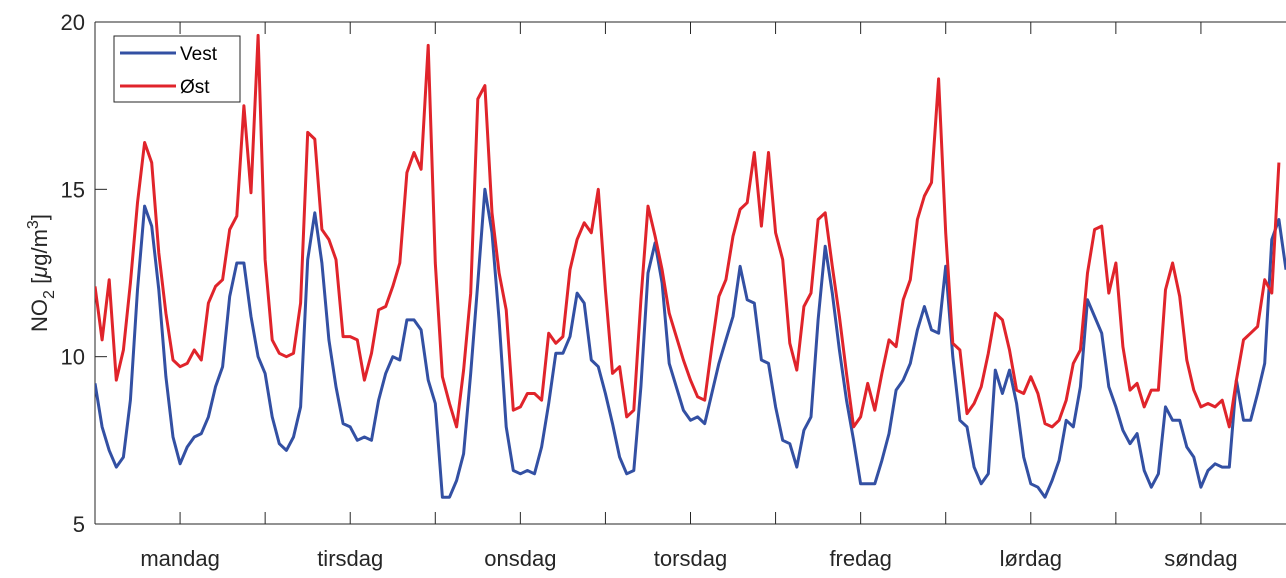 The height and width of the screenshot is (578, 1286). What do you see at coordinates (195, 87) in the screenshot?
I see `legend-label-ost: Øst` at bounding box center [195, 87].